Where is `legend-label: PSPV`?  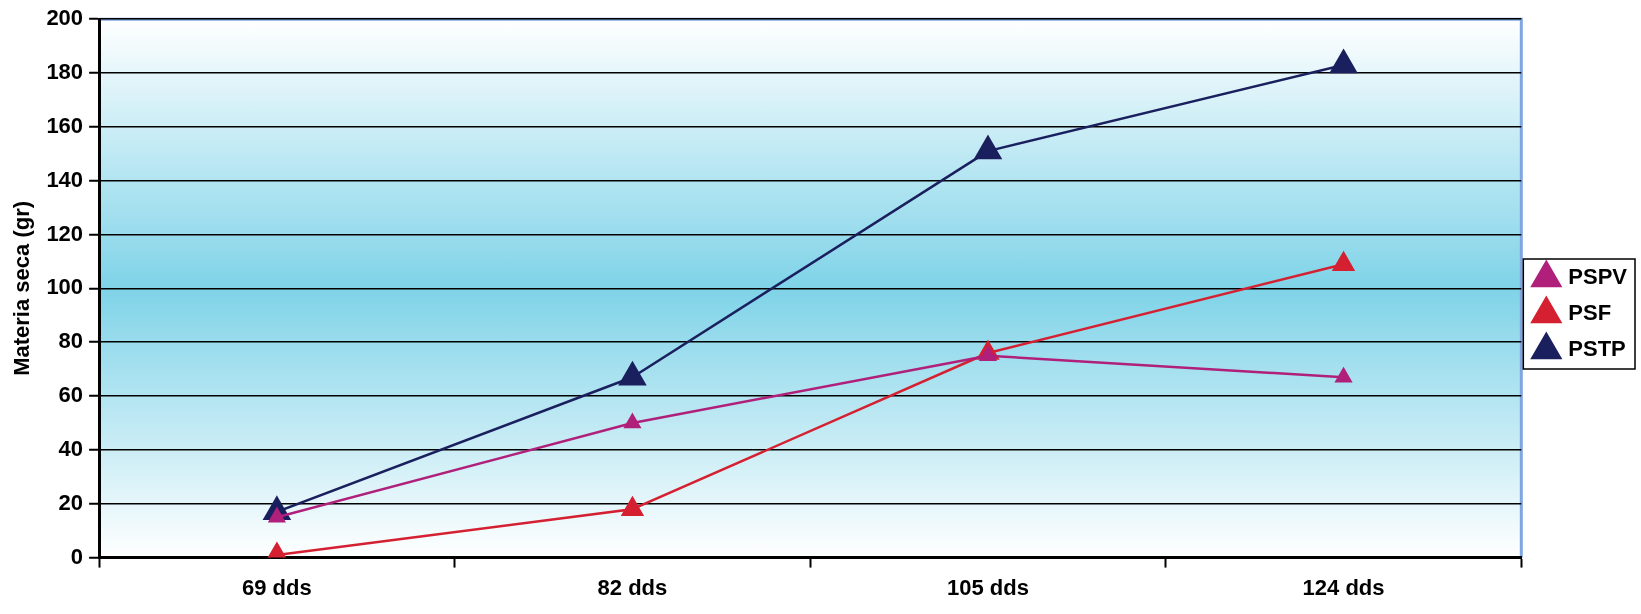 legend-label: PSPV is located at coordinates (1598, 277).